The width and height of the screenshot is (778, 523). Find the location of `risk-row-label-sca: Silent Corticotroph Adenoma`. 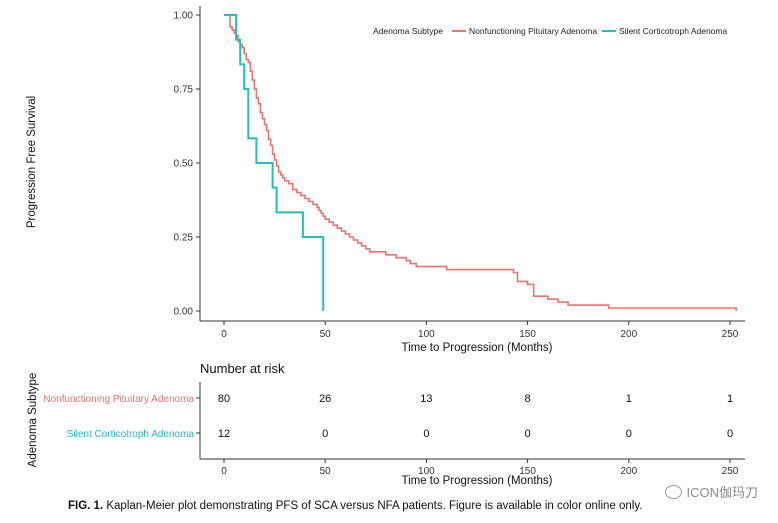

risk-row-label-sca: Silent Corticotroph Adenoma is located at coordinates (131, 434).